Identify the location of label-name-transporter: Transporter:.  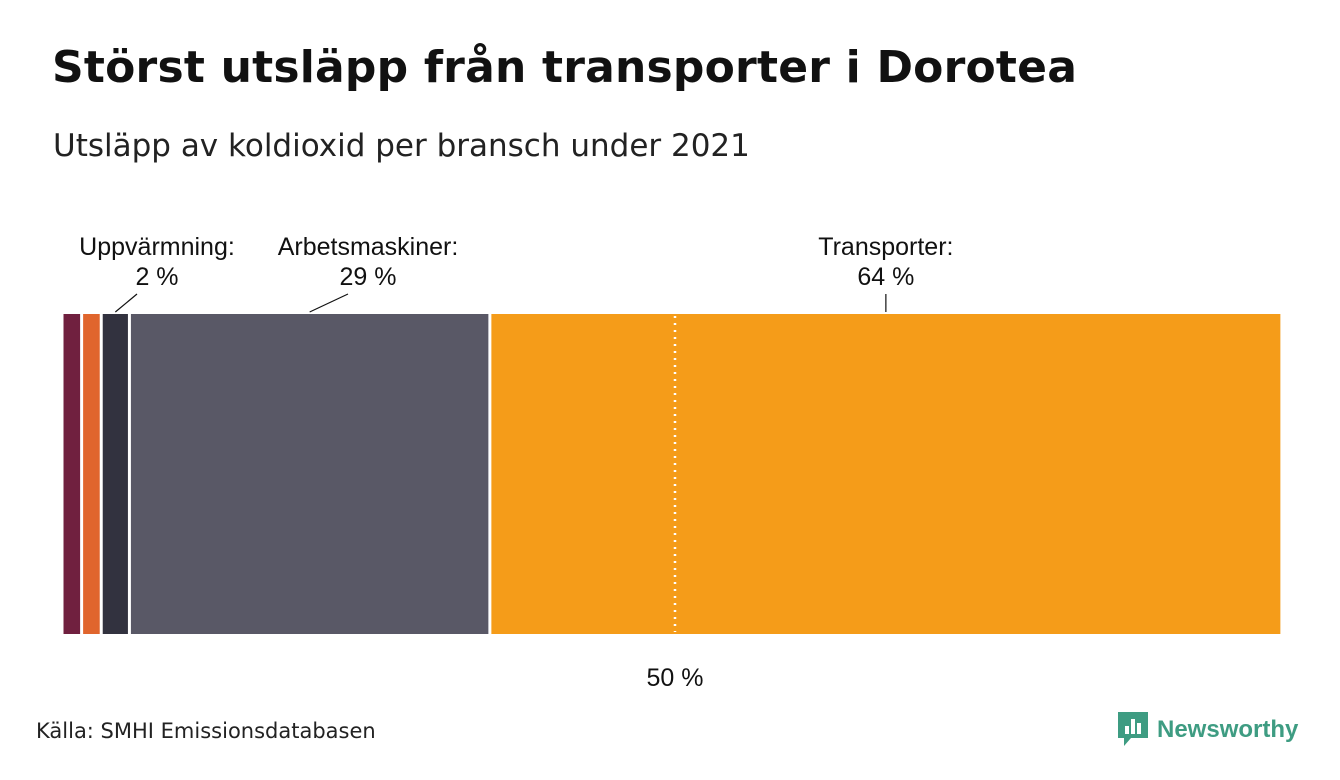
(885, 247).